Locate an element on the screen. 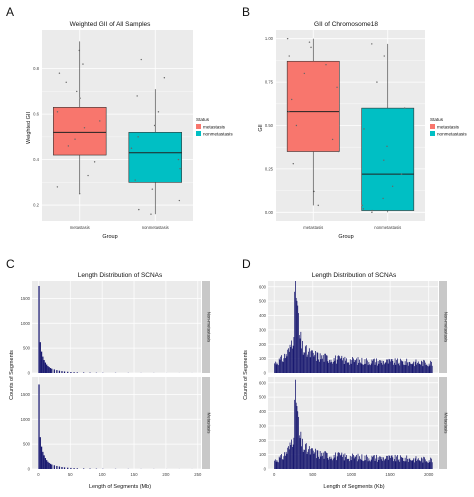 Image resolution: width=474 pixels, height=497 pixels. panel-b-box-nonmetastasis is located at coordinates (388, 159).